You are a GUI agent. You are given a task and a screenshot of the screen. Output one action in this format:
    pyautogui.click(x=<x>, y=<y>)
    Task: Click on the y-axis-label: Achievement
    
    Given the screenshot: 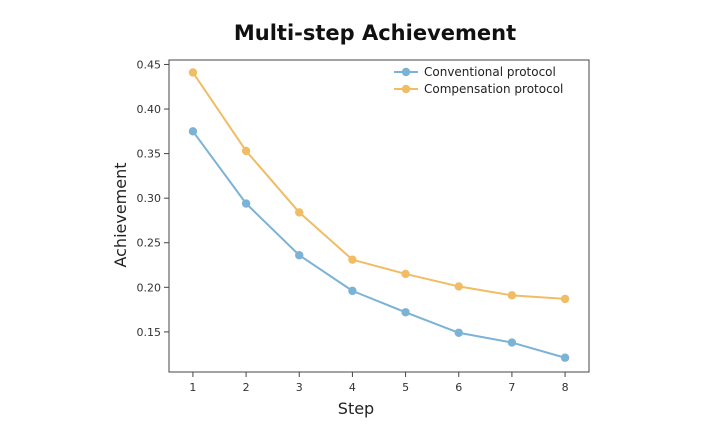 What is the action you would take?
    pyautogui.click(x=120, y=214)
    